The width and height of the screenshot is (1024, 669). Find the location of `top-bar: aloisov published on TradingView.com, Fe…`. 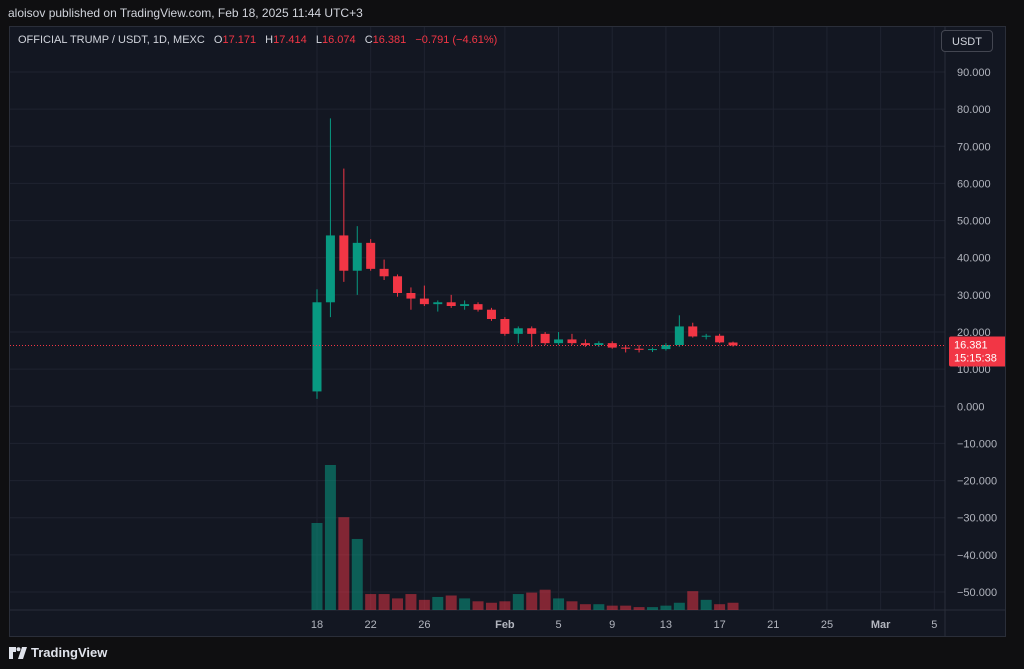

top-bar: aloisov published on TradingView.com, Fe… is located at coordinates (512, 13).